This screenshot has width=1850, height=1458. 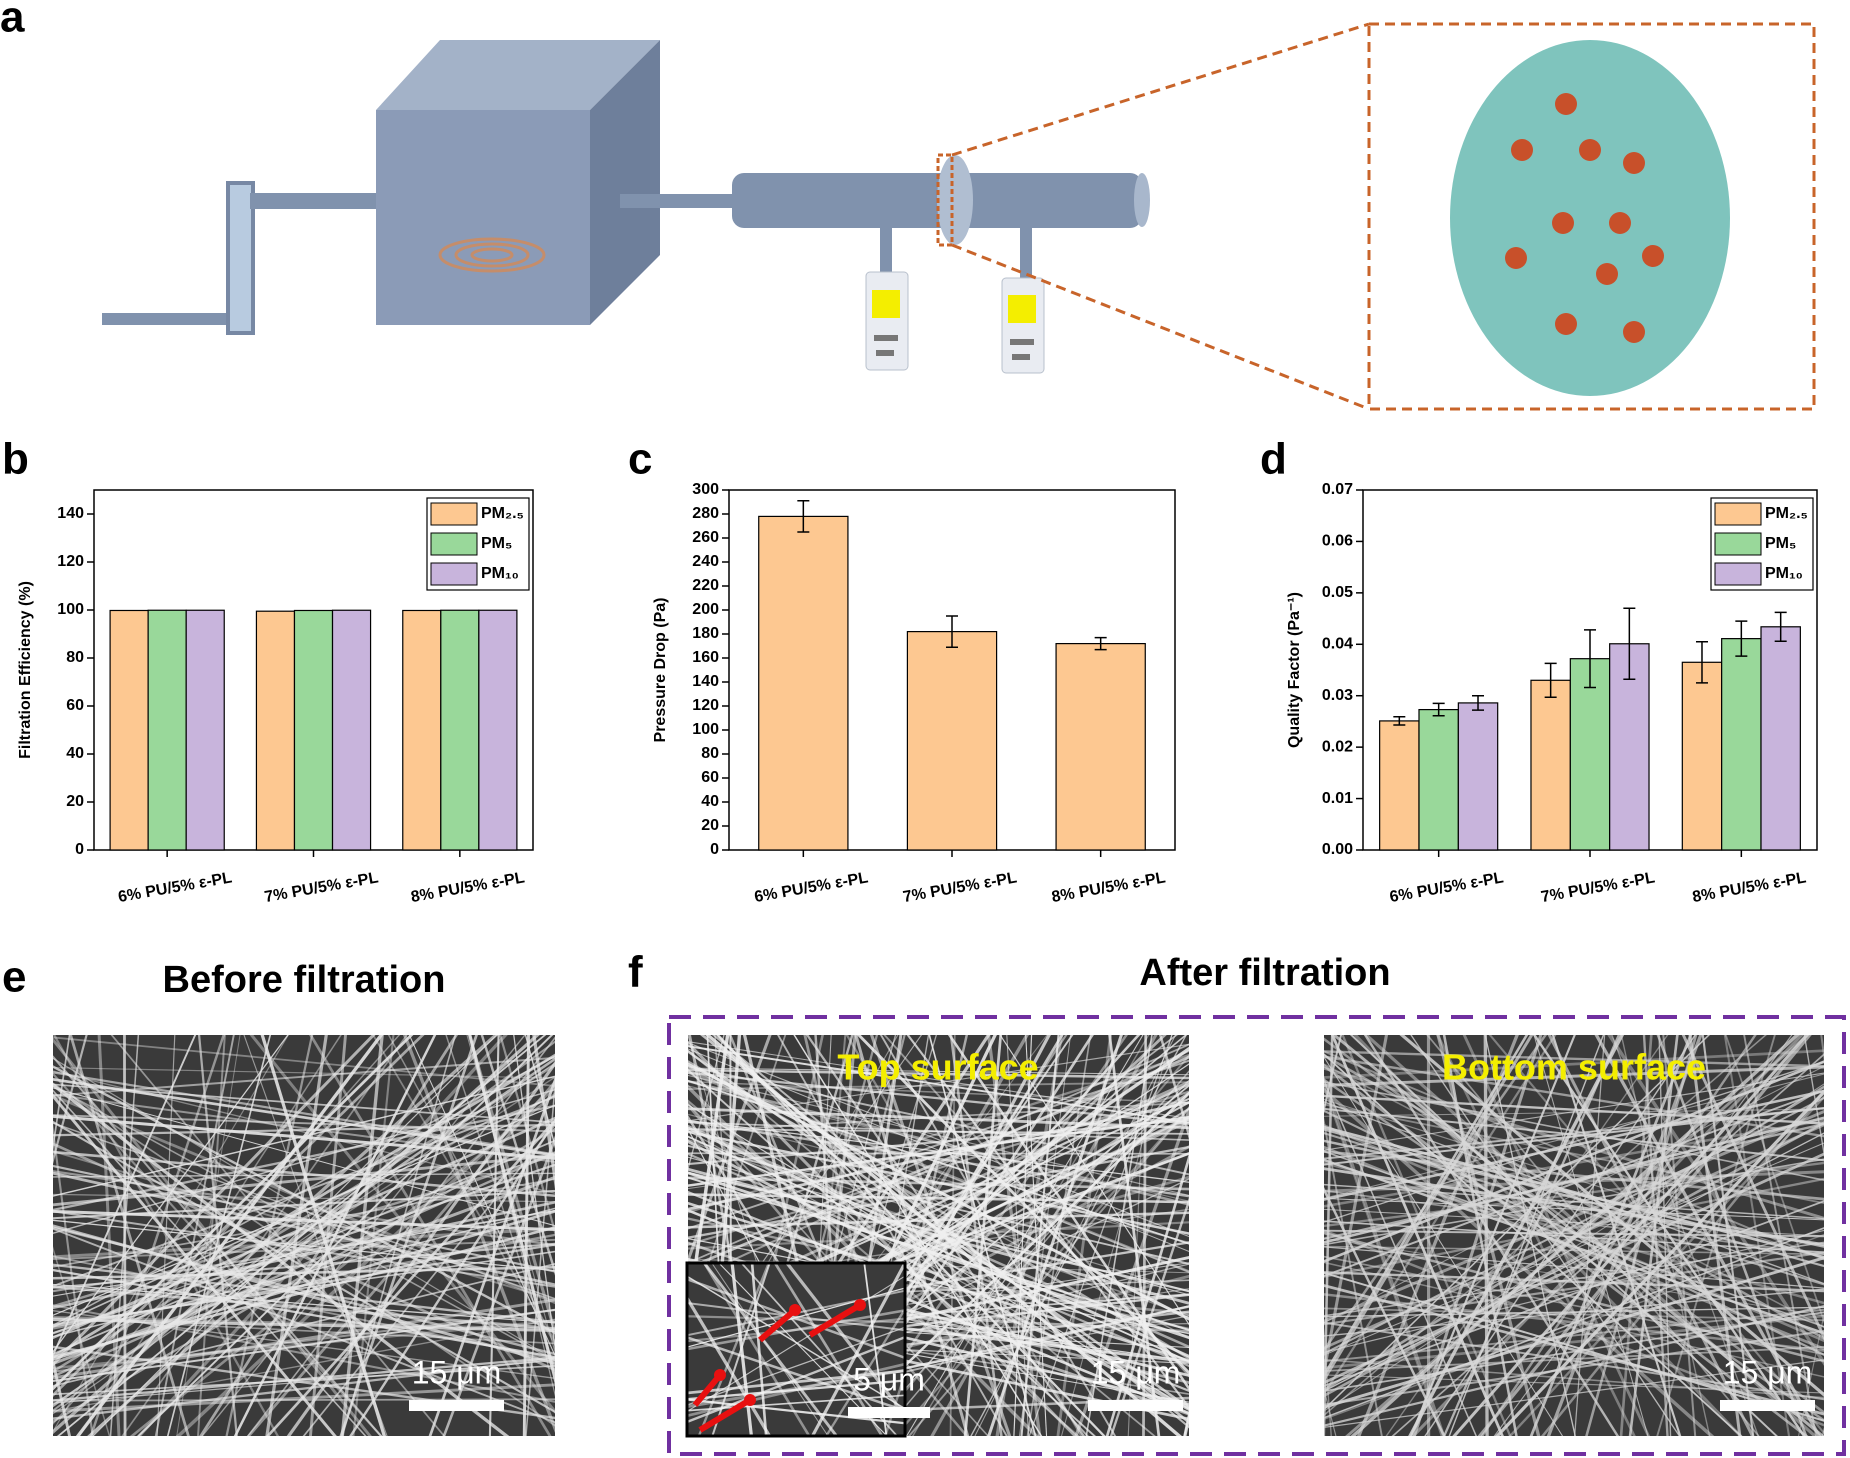 What do you see at coordinates (710, 753) in the screenshot?
I see `y-tick-label: 80` at bounding box center [710, 753].